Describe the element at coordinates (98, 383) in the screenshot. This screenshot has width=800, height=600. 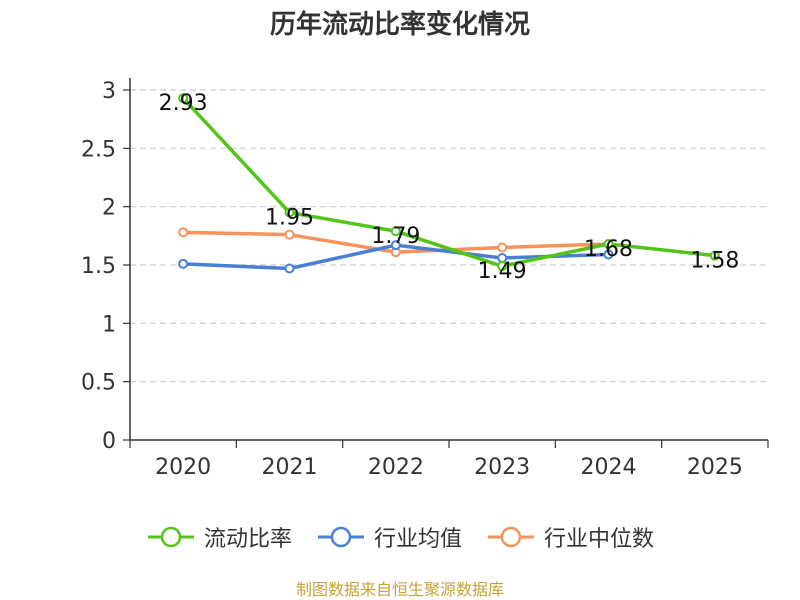
I see `y-tick-label: 0.5` at that location.